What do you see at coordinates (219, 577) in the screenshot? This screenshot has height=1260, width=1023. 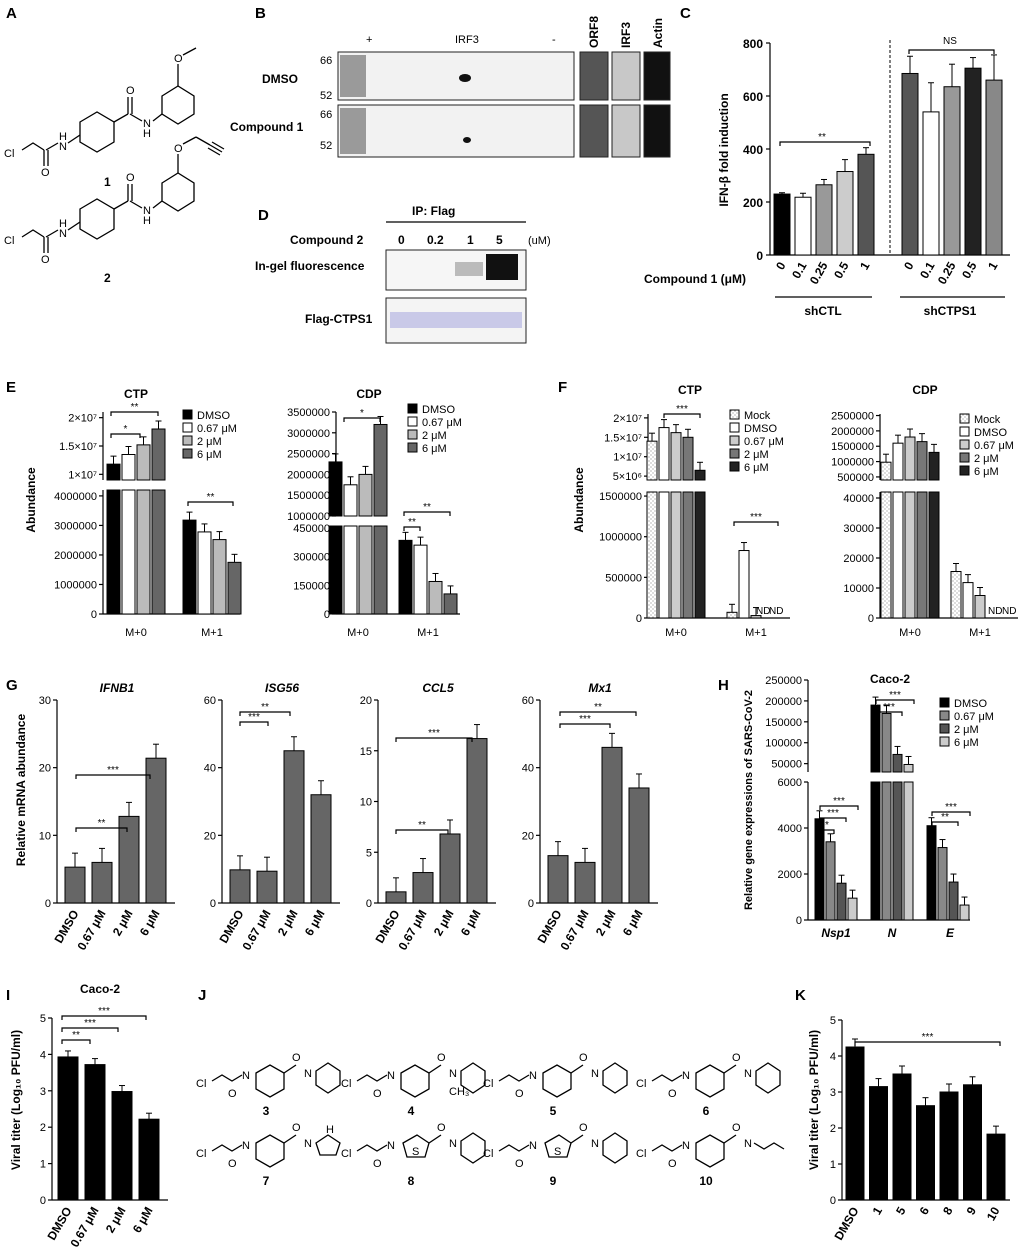 I see `e-ctp-bar` at bounding box center [219, 577].